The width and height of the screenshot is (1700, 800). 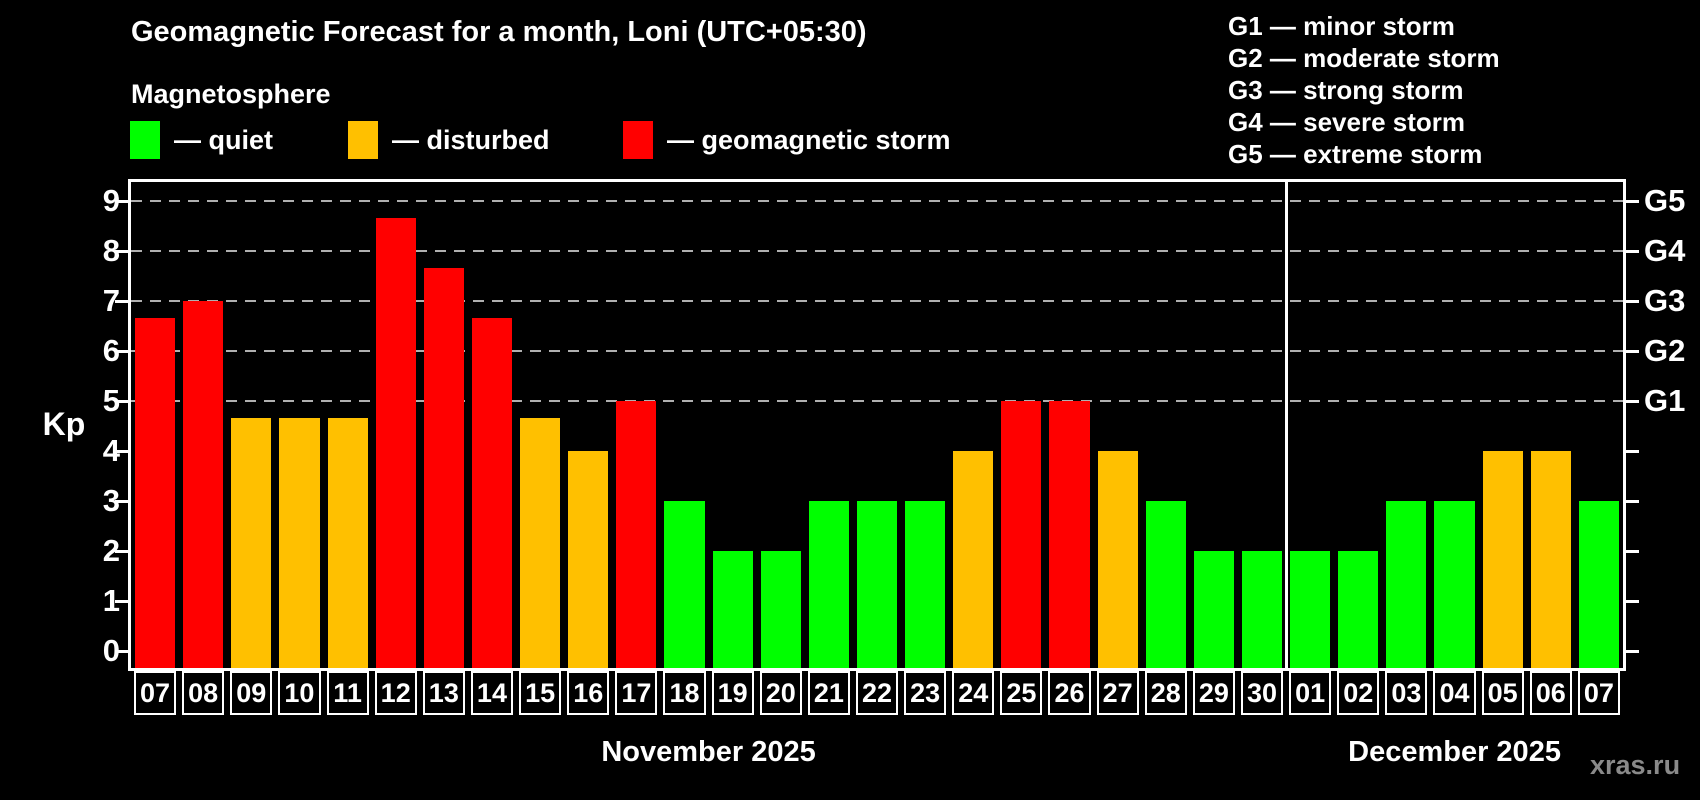 I want to click on day-label-box: 08, so click(x=203, y=693).